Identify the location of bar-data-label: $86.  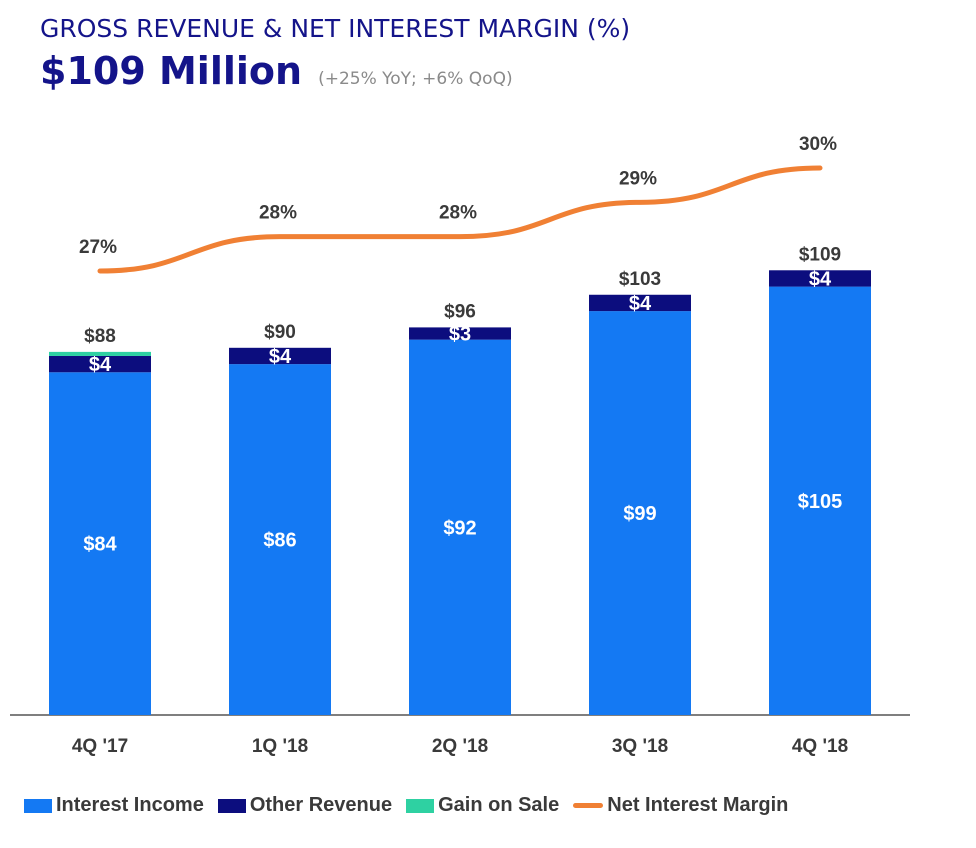
(279, 541).